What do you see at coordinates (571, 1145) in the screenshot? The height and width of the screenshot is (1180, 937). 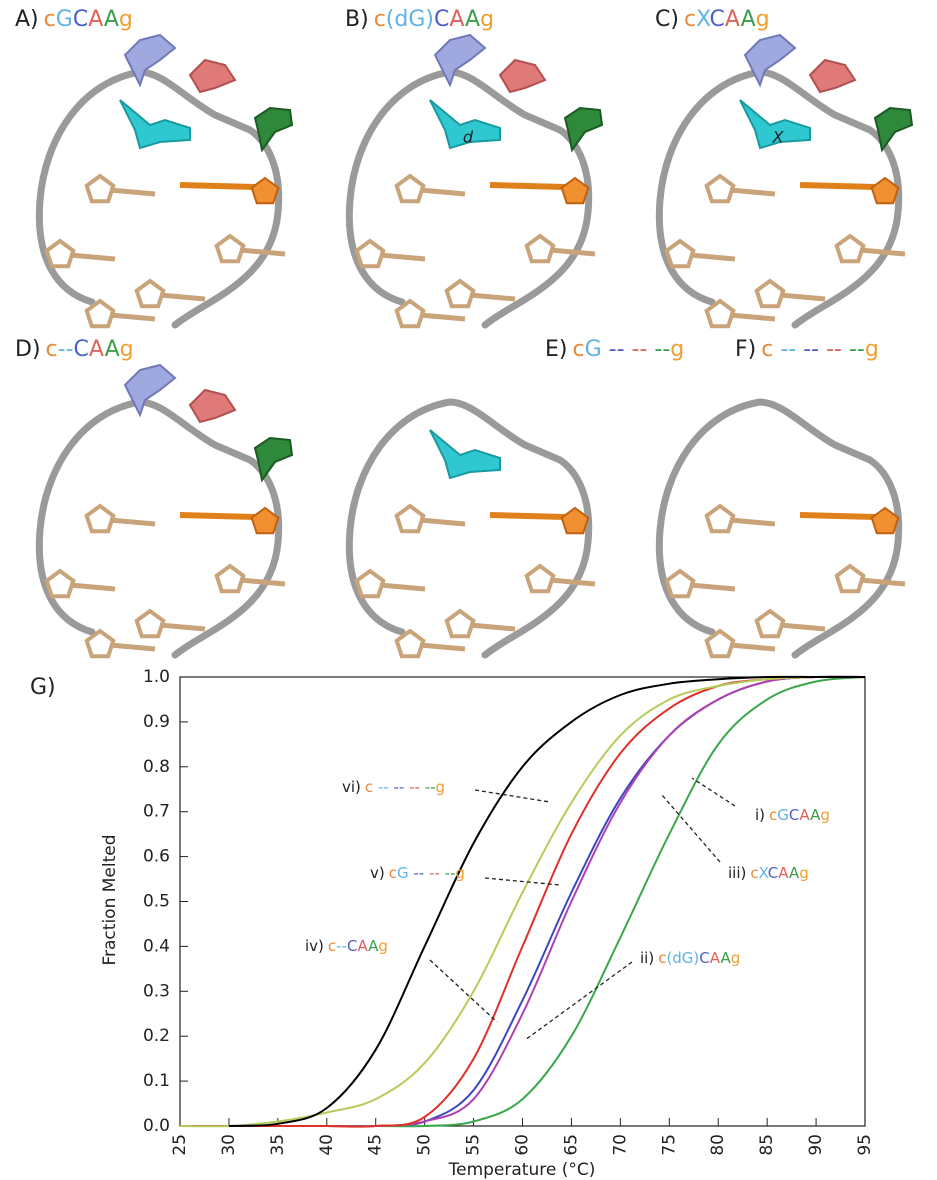 I see `x-tick-label: 65` at bounding box center [571, 1145].